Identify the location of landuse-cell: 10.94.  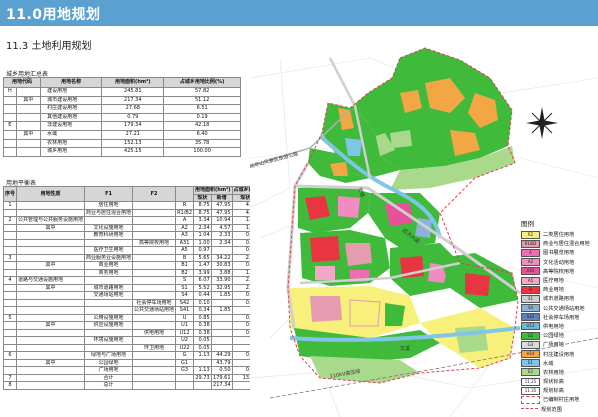
(221, 220).